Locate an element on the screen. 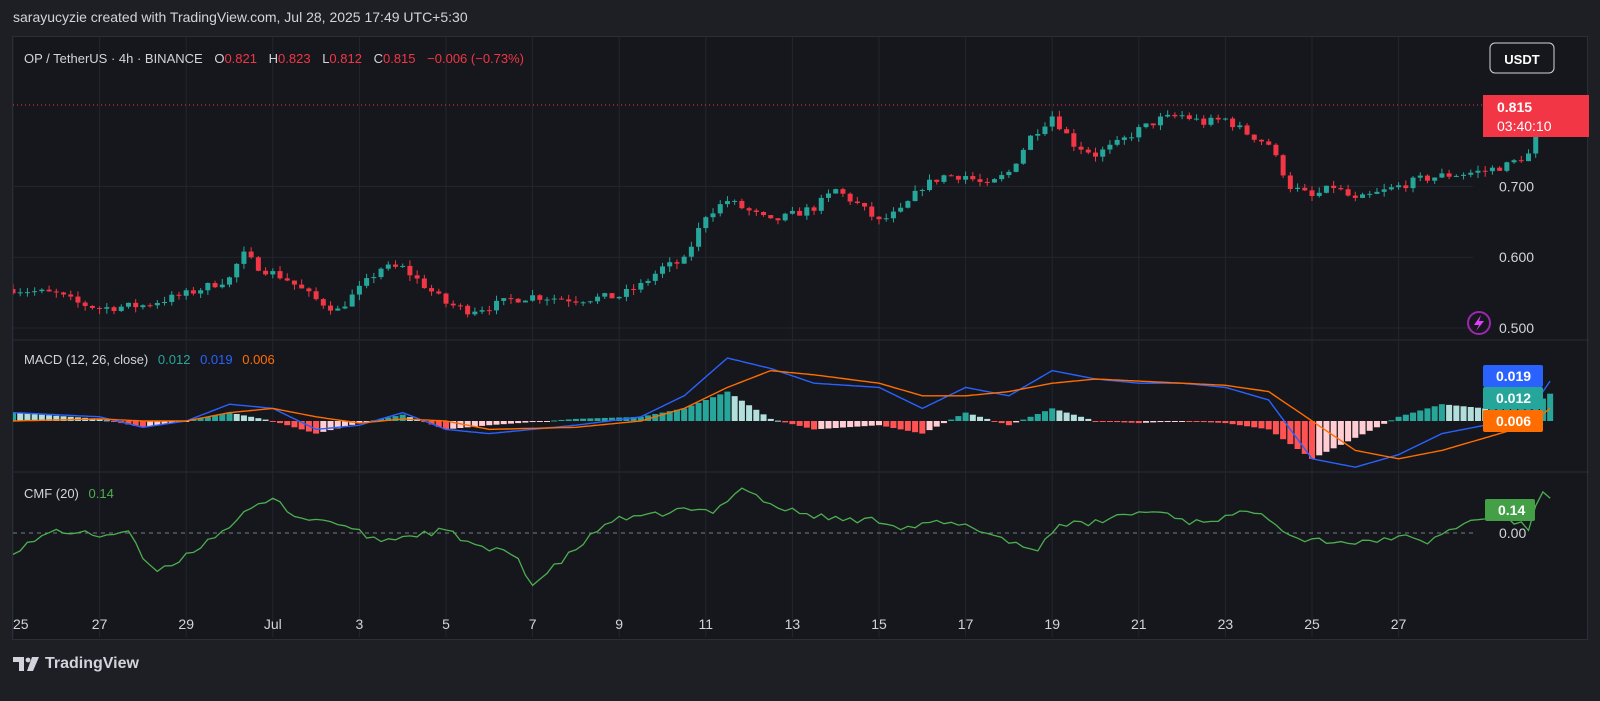 The image size is (1600, 701). last-price-value: 0.815 is located at coordinates (1514, 107).